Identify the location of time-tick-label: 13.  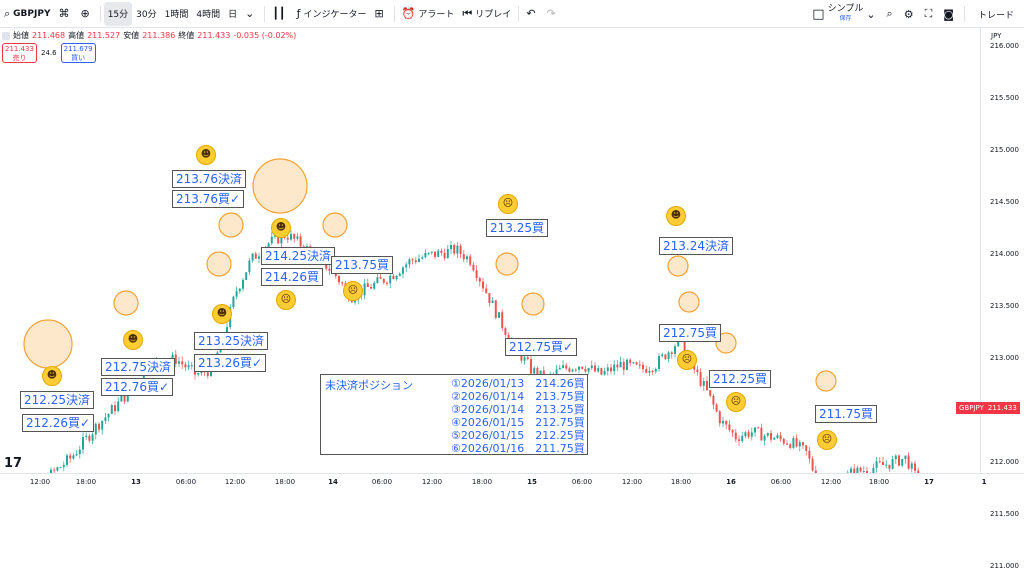
(136, 482).